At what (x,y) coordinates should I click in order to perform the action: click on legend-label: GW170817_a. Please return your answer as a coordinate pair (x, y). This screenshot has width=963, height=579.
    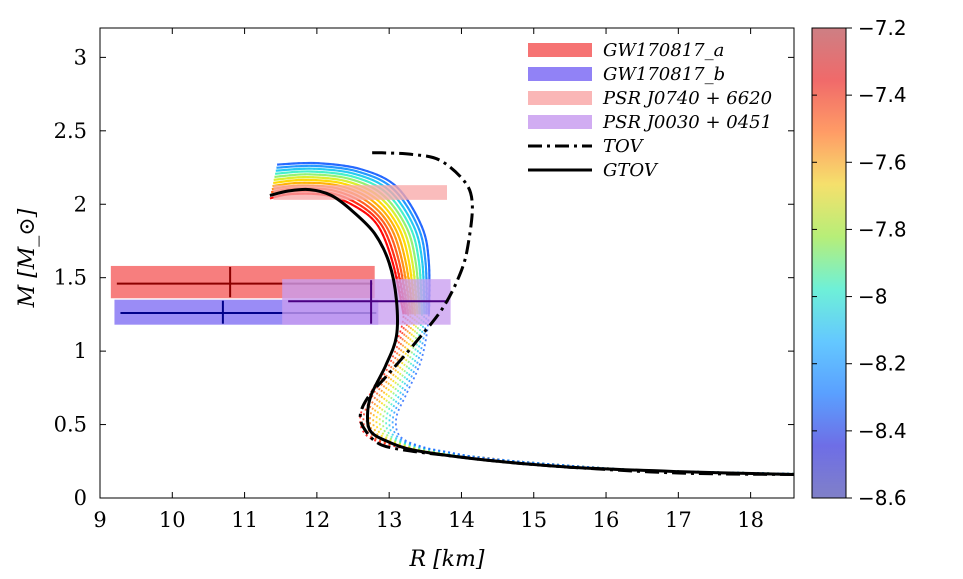
    Looking at the image, I should click on (663, 50).